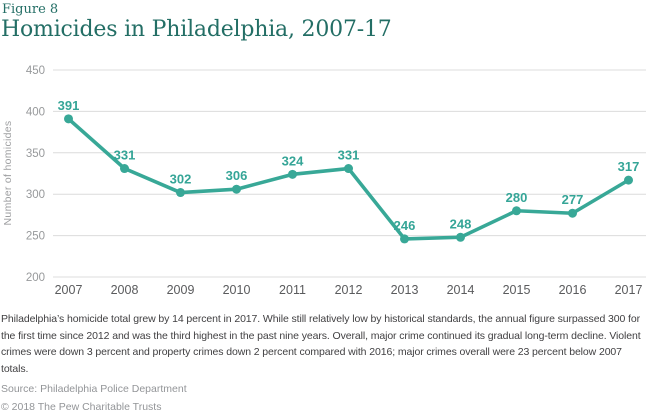 Image resolution: width=650 pixels, height=417 pixels. Describe the element at coordinates (573, 290) in the screenshot. I see `x-tick-label-2016: 2016` at that location.